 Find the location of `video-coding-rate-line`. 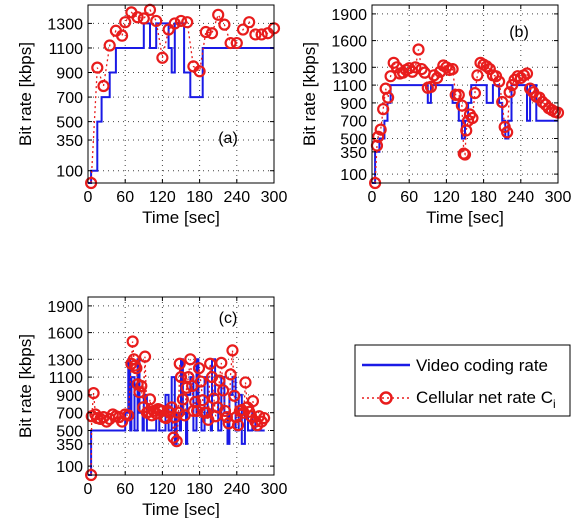

video-coding-rate-line is located at coordinates (181, 103).